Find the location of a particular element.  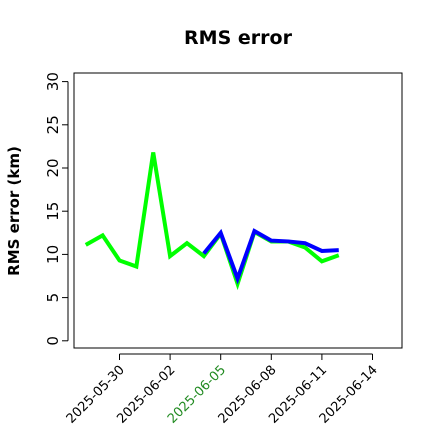

y-axis-label: RMS error (km) is located at coordinates (14, 211).